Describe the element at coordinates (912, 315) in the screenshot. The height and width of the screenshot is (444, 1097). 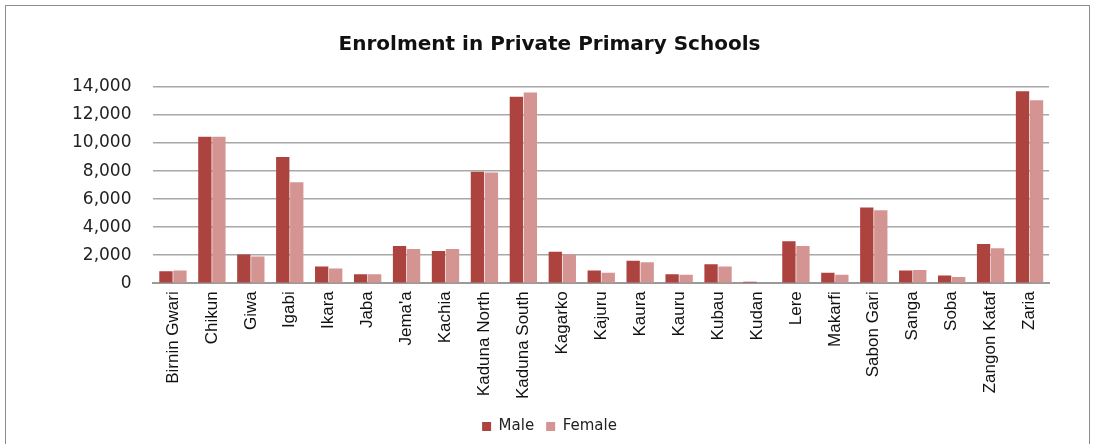
I see `x-tick-label: Sanga` at that location.